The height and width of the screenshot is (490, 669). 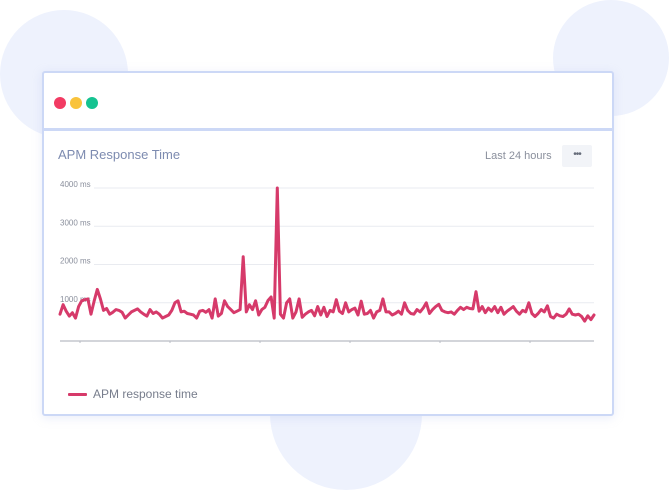 I want to click on more-horizontal-icon: •••, so click(x=577, y=154).